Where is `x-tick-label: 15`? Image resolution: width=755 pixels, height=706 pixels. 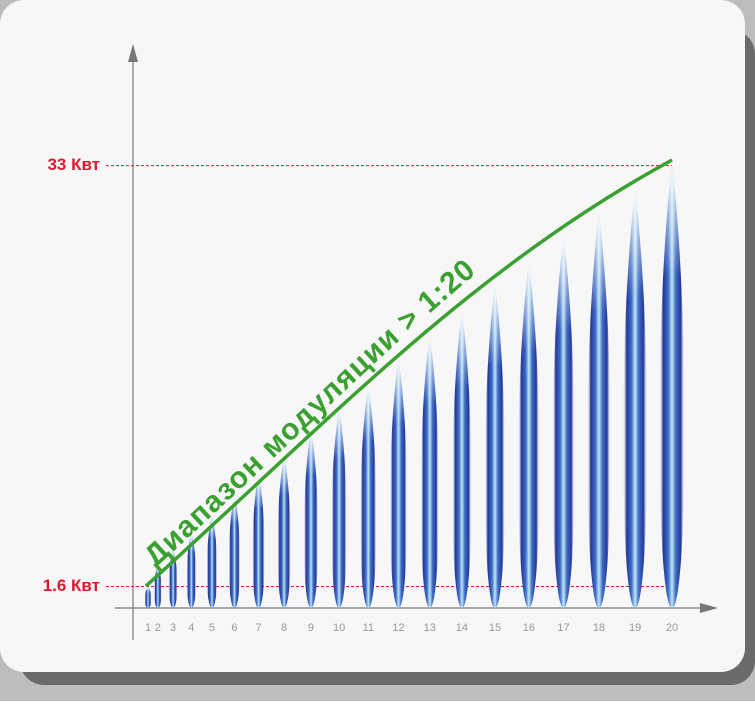
x-tick-label: 15 is located at coordinates (495, 628).